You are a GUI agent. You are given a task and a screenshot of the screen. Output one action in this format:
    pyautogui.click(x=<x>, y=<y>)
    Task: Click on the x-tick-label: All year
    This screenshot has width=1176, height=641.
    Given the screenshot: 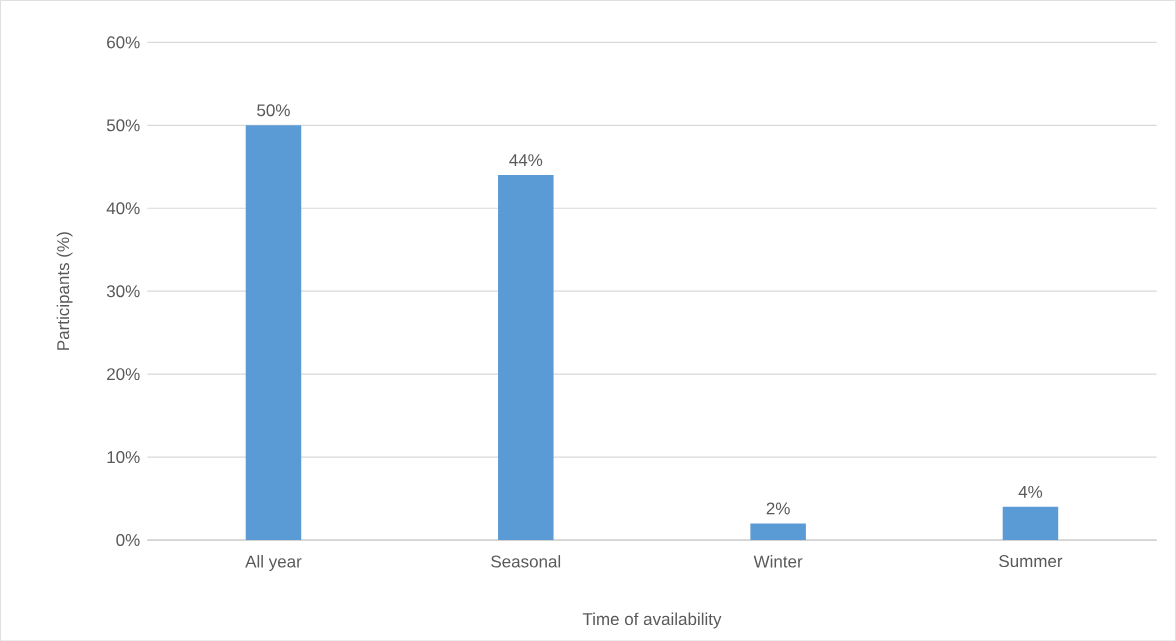 What is the action you would take?
    pyautogui.click(x=273, y=562)
    